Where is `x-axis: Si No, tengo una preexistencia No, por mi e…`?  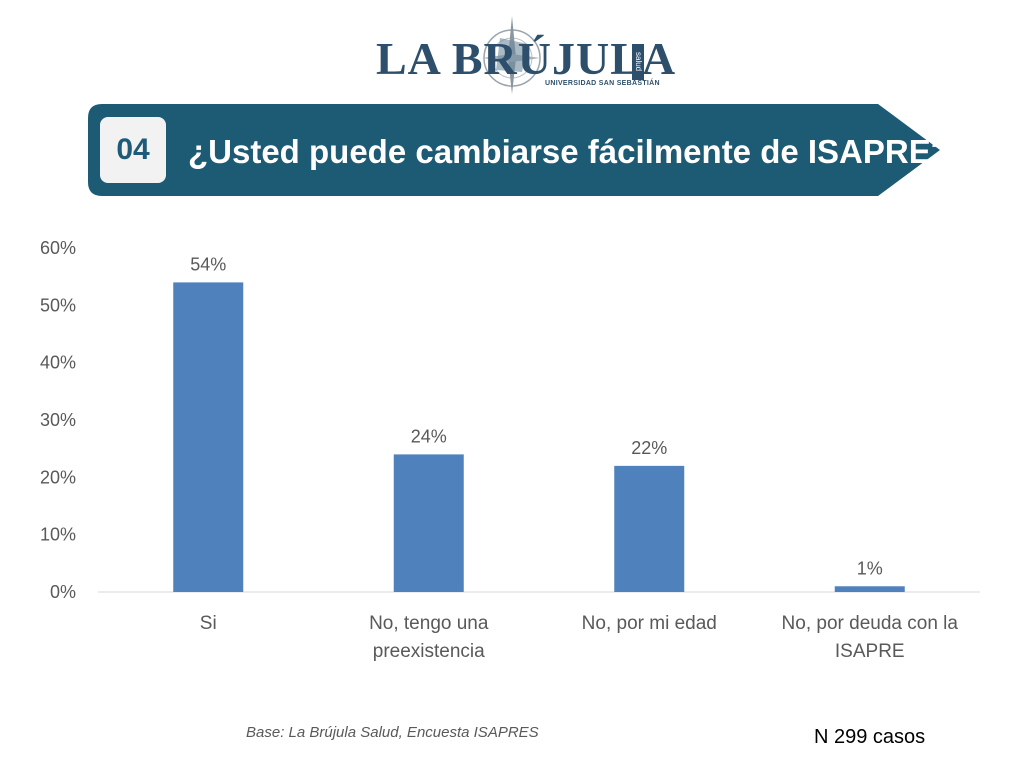
x-axis: Si No, tengo una preexistencia No, por mi e… is located at coordinates (579, 637).